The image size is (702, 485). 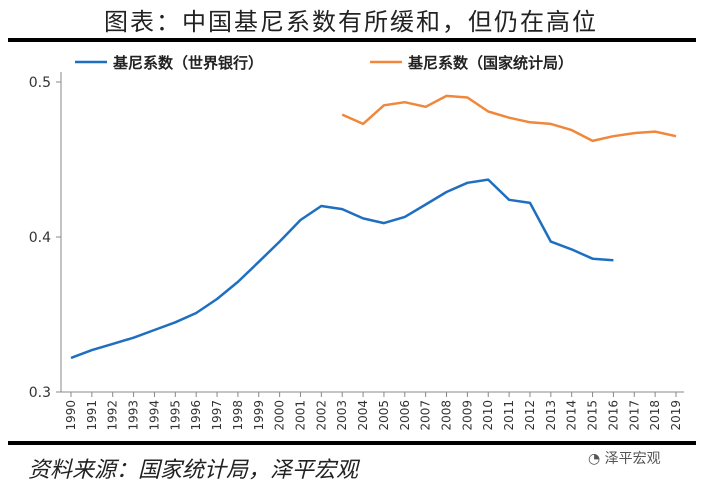 I want to click on x-tick-label: 2010, so click(x=488, y=415).